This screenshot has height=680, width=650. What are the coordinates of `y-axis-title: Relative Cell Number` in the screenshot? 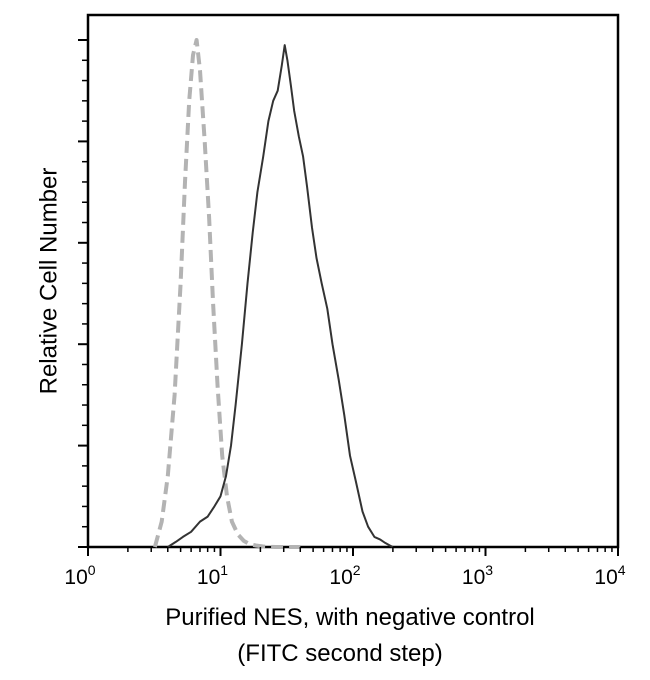 It's located at (48, 281).